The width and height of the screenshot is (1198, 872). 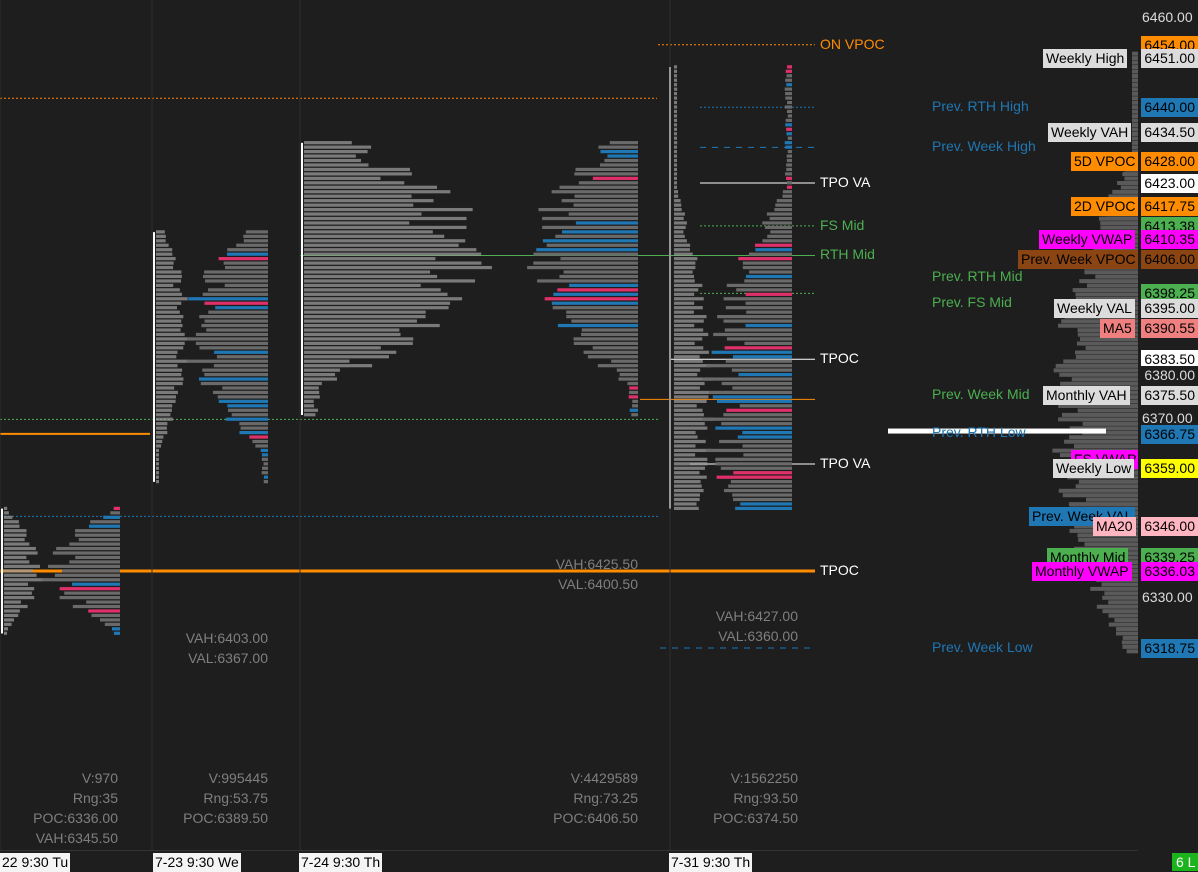 I want to click on level-text: FS Mid, so click(x=842, y=224).